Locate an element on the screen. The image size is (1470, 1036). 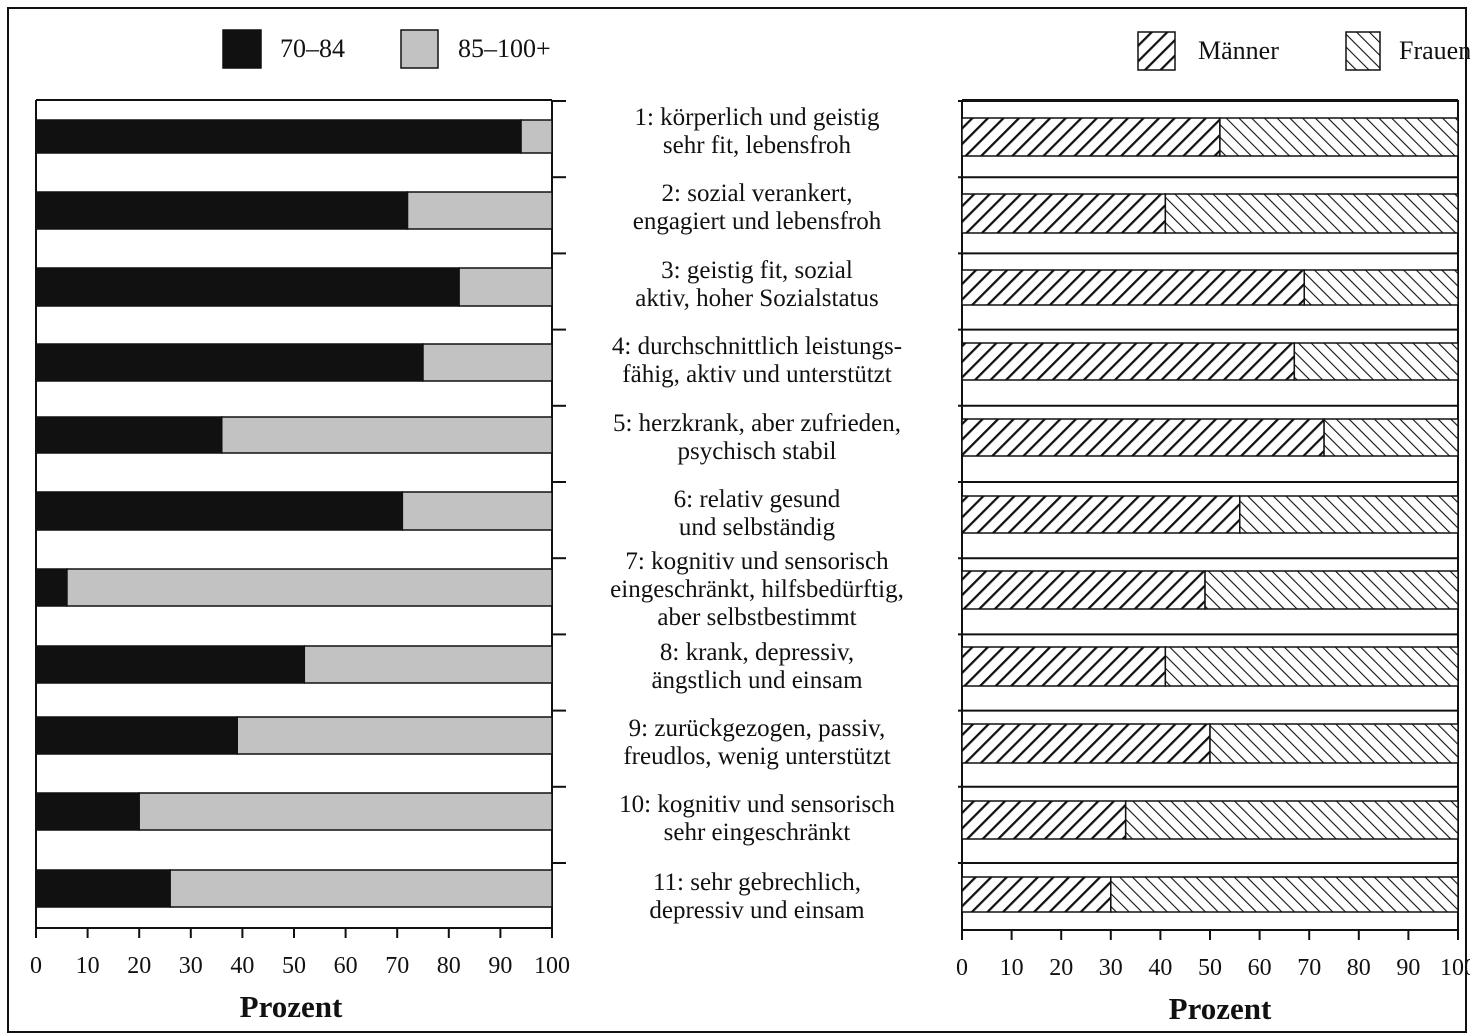
legend-label: 85–100+ is located at coordinates (504, 48).